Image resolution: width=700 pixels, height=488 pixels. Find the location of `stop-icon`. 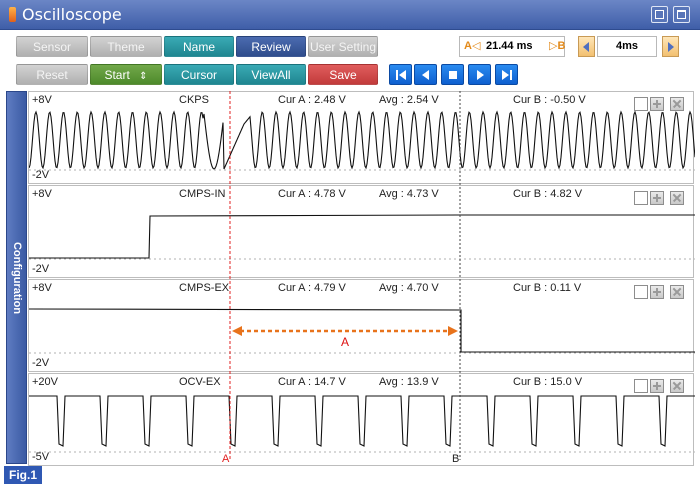

stop-icon is located at coordinates (453, 75).